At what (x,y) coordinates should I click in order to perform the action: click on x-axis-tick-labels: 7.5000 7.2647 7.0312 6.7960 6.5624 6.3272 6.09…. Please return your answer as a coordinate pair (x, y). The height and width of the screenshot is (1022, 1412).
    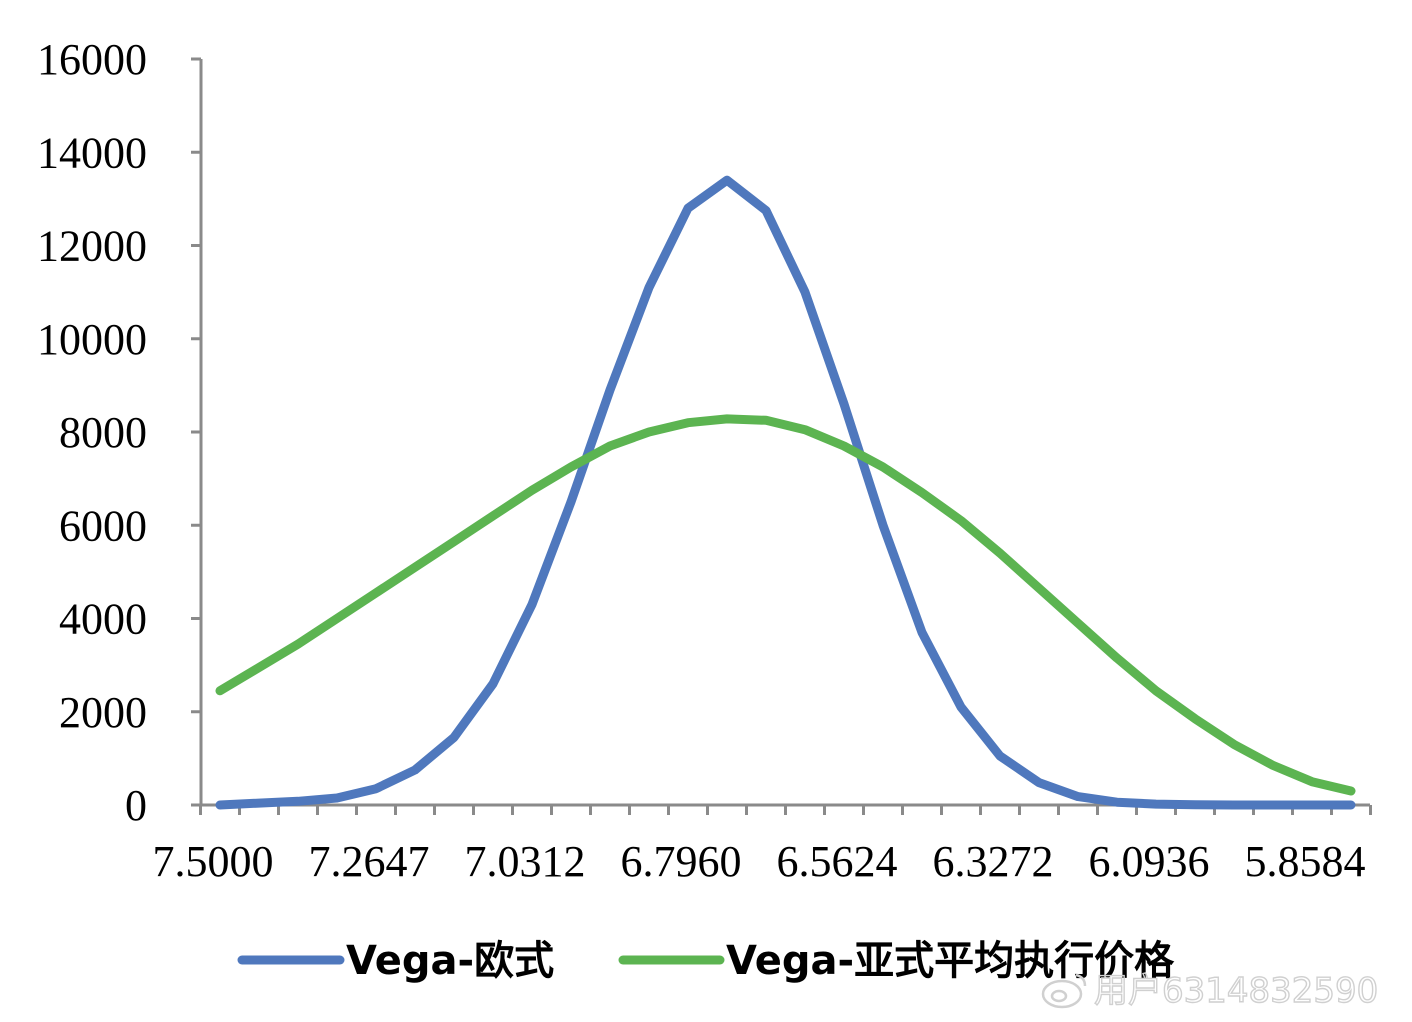
    Looking at the image, I should click on (759, 861).